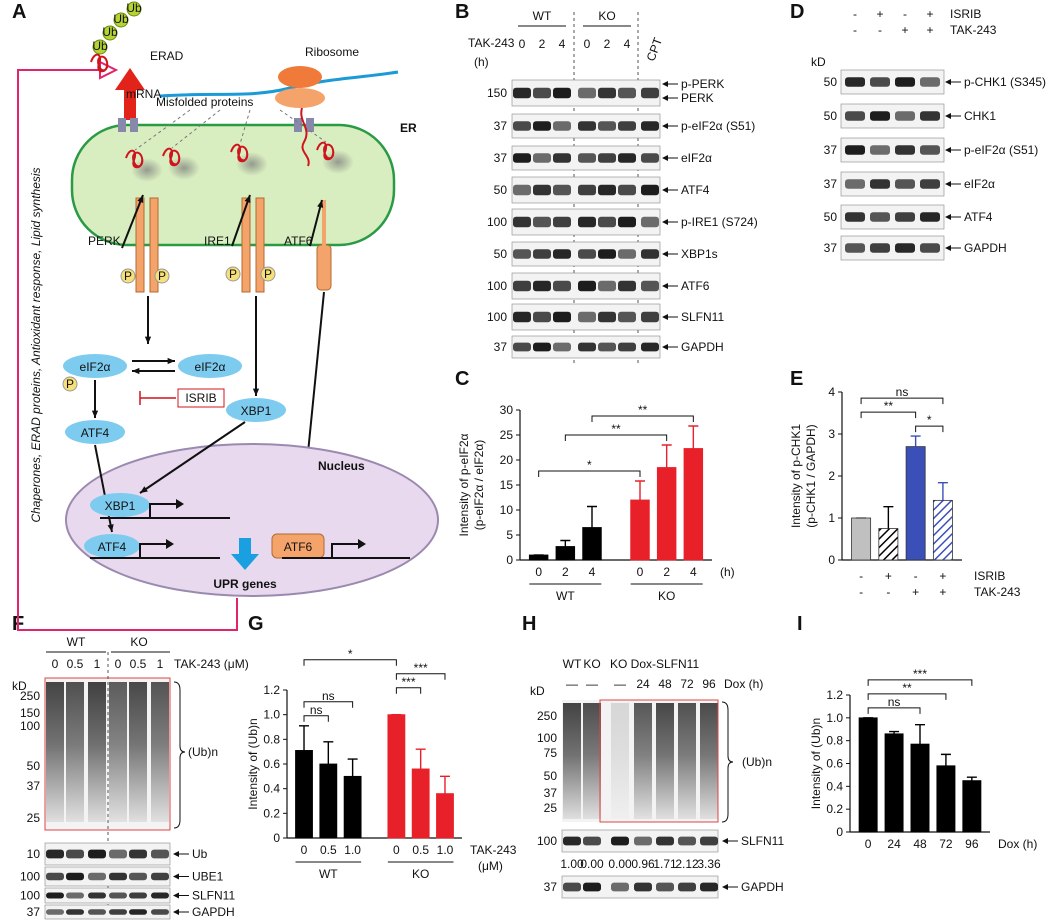 This screenshot has width=1050, height=920. What do you see at coordinates (132, 221) in the screenshot?
I see `line` at bounding box center [132, 221].